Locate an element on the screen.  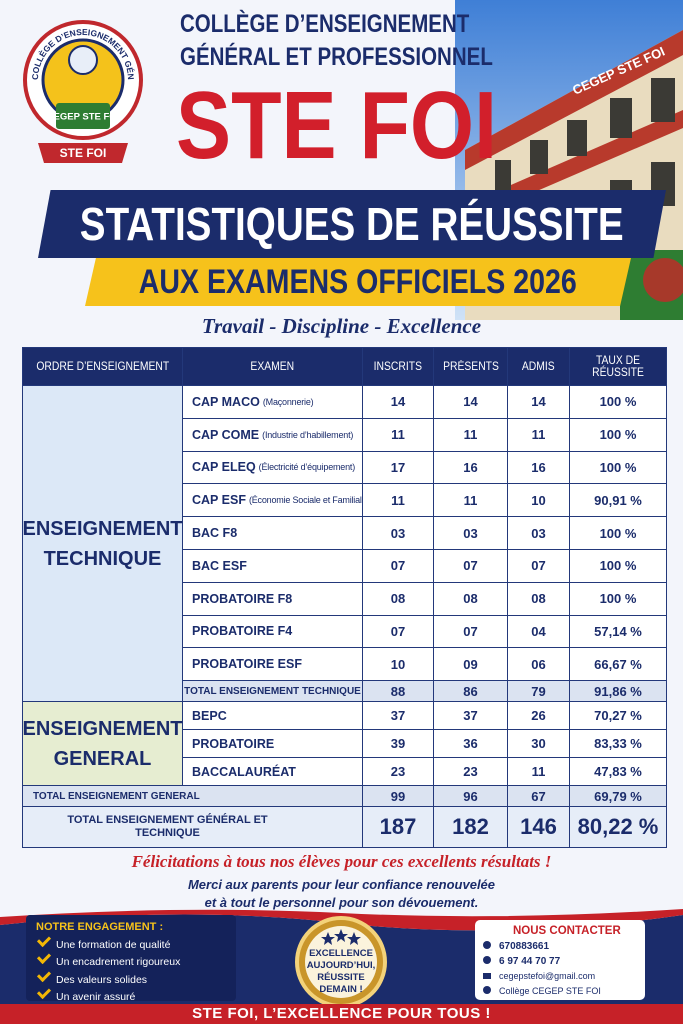
value-text: 16 is located at coordinates (538, 467).